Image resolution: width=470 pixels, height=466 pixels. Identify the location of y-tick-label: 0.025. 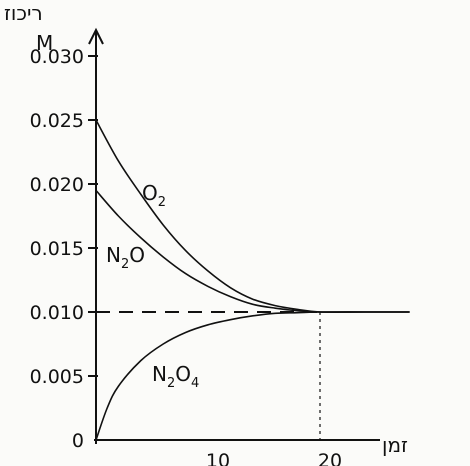
(57, 121).